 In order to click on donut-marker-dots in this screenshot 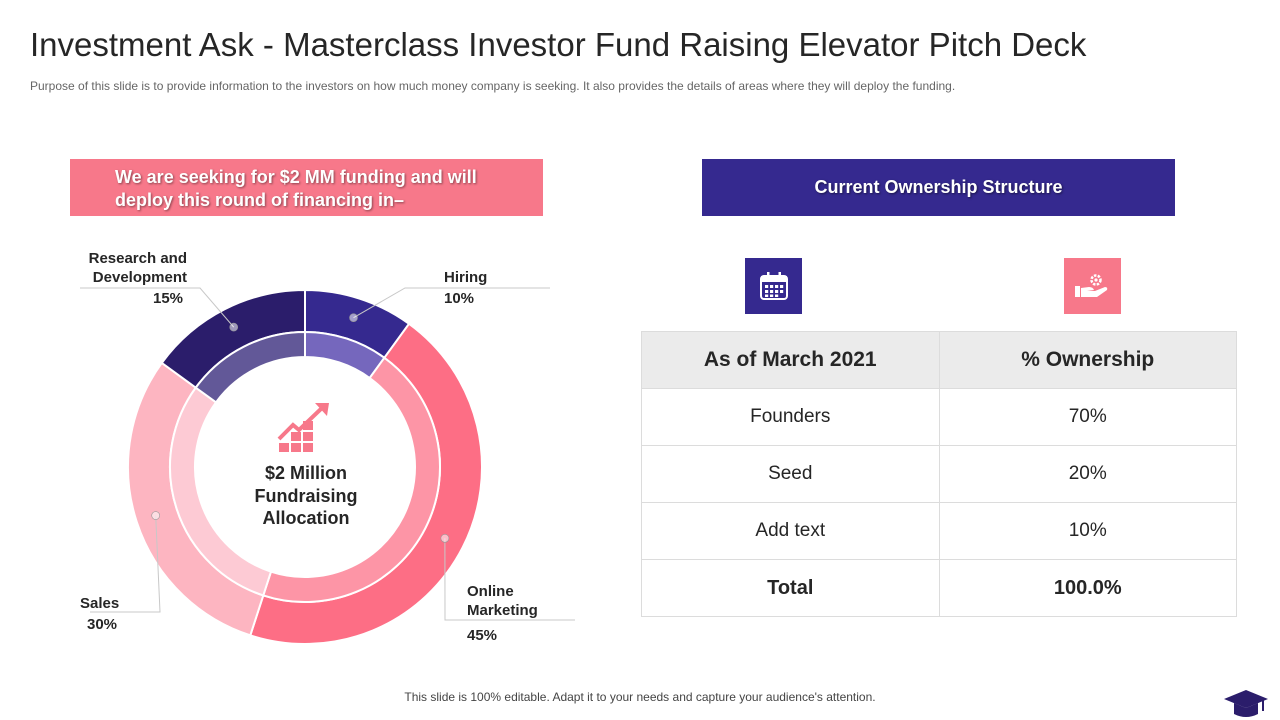, I will do `click(300, 428)`.